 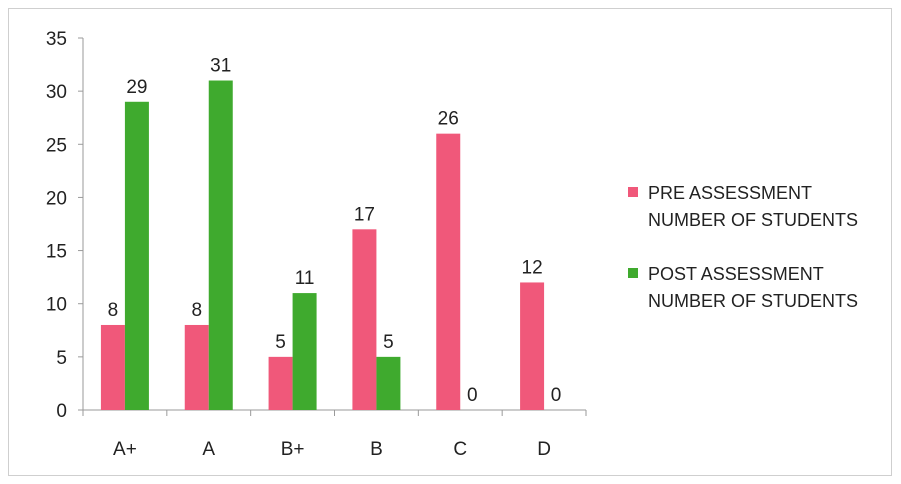 What do you see at coordinates (56, 92) in the screenshot?
I see `y-tick-label: 30` at bounding box center [56, 92].